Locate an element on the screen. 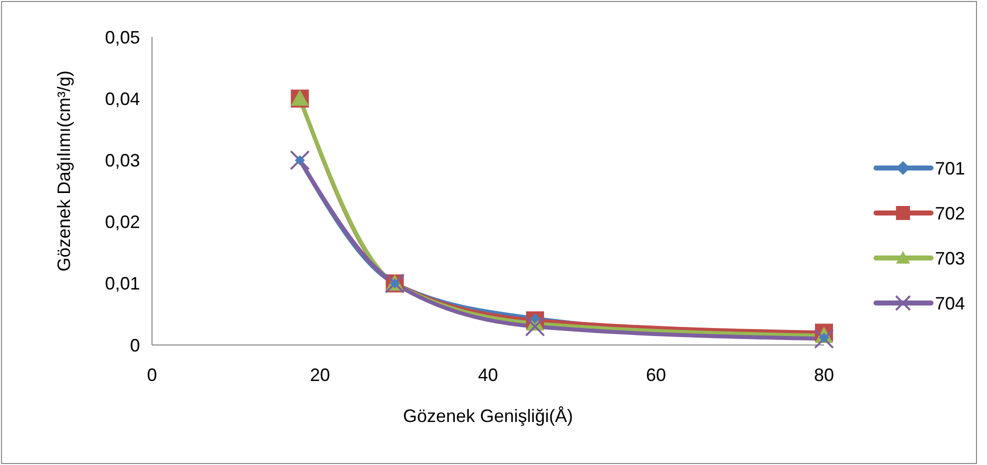 The height and width of the screenshot is (465, 987). x-tick-label: 80 is located at coordinates (824, 375).